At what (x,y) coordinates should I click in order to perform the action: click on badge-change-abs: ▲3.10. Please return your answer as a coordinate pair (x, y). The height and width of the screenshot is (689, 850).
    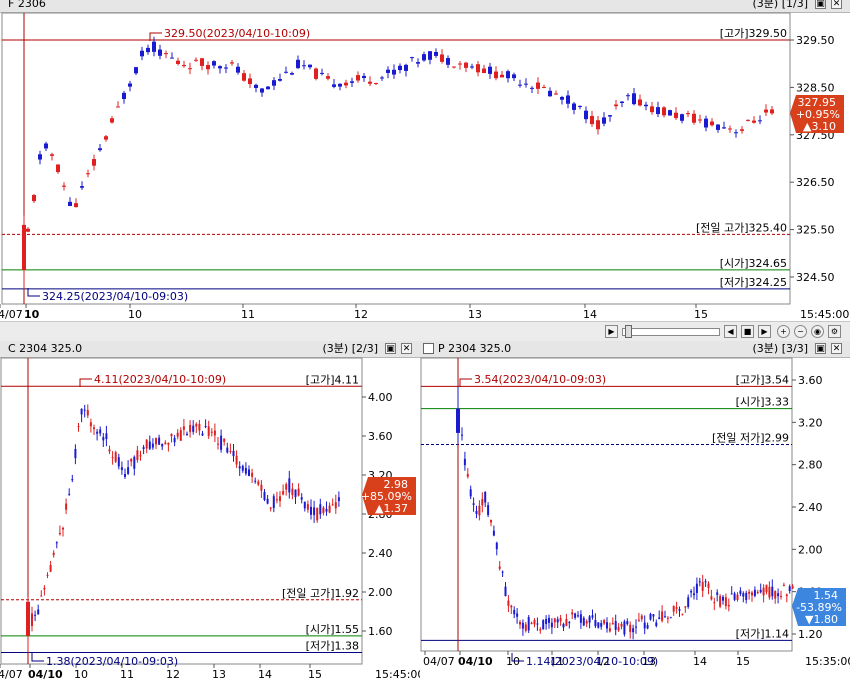
    Looking at the image, I should click on (819, 126).